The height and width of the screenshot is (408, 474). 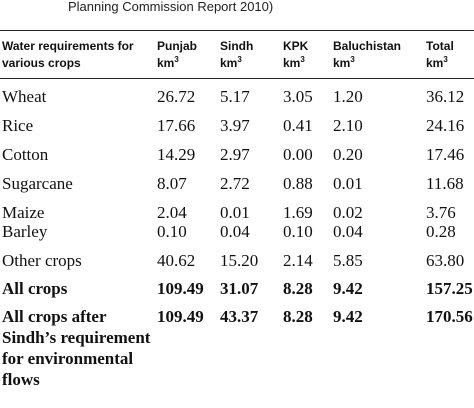 What do you see at coordinates (23, 212) in the screenshot?
I see `cell-crop: Maize` at bounding box center [23, 212].